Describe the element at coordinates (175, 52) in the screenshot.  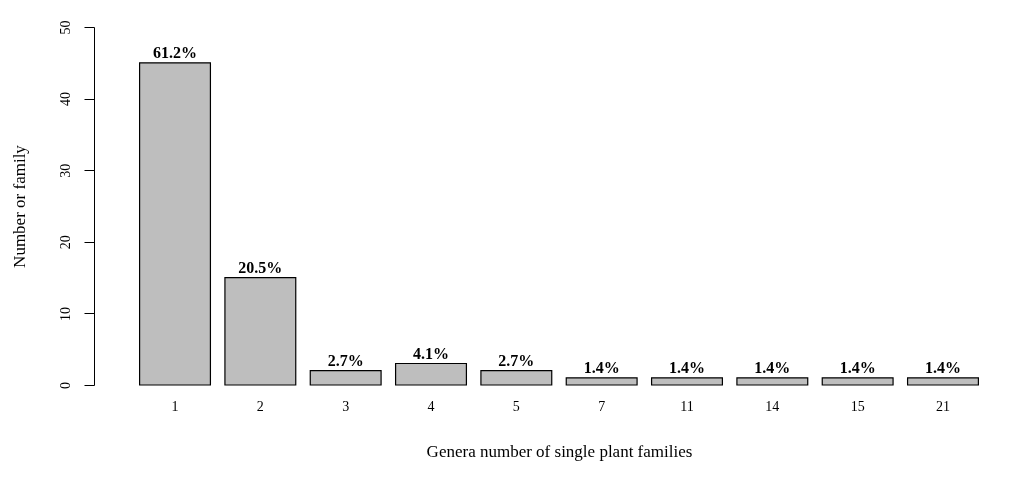
I see `annotation: 61.2%` at that location.